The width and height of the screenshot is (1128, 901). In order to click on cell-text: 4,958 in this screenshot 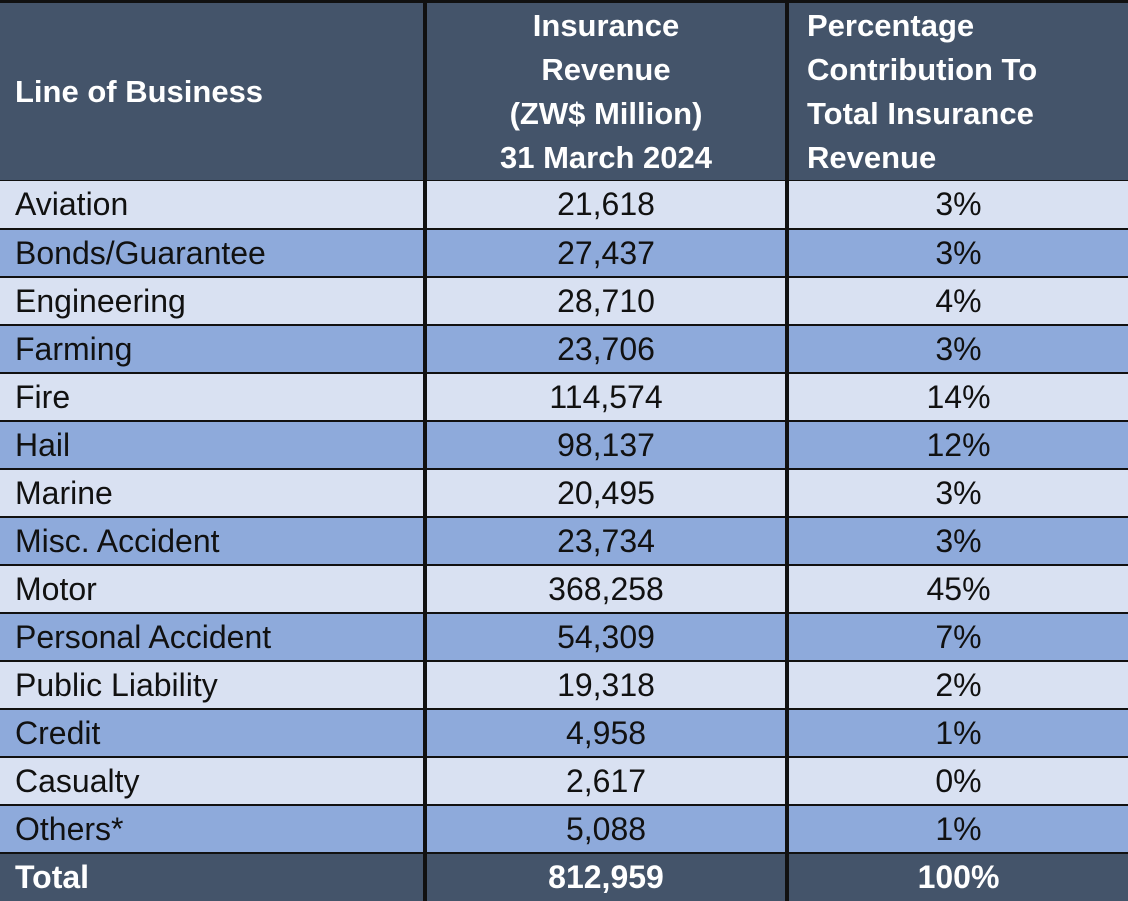, I will do `click(606, 732)`.